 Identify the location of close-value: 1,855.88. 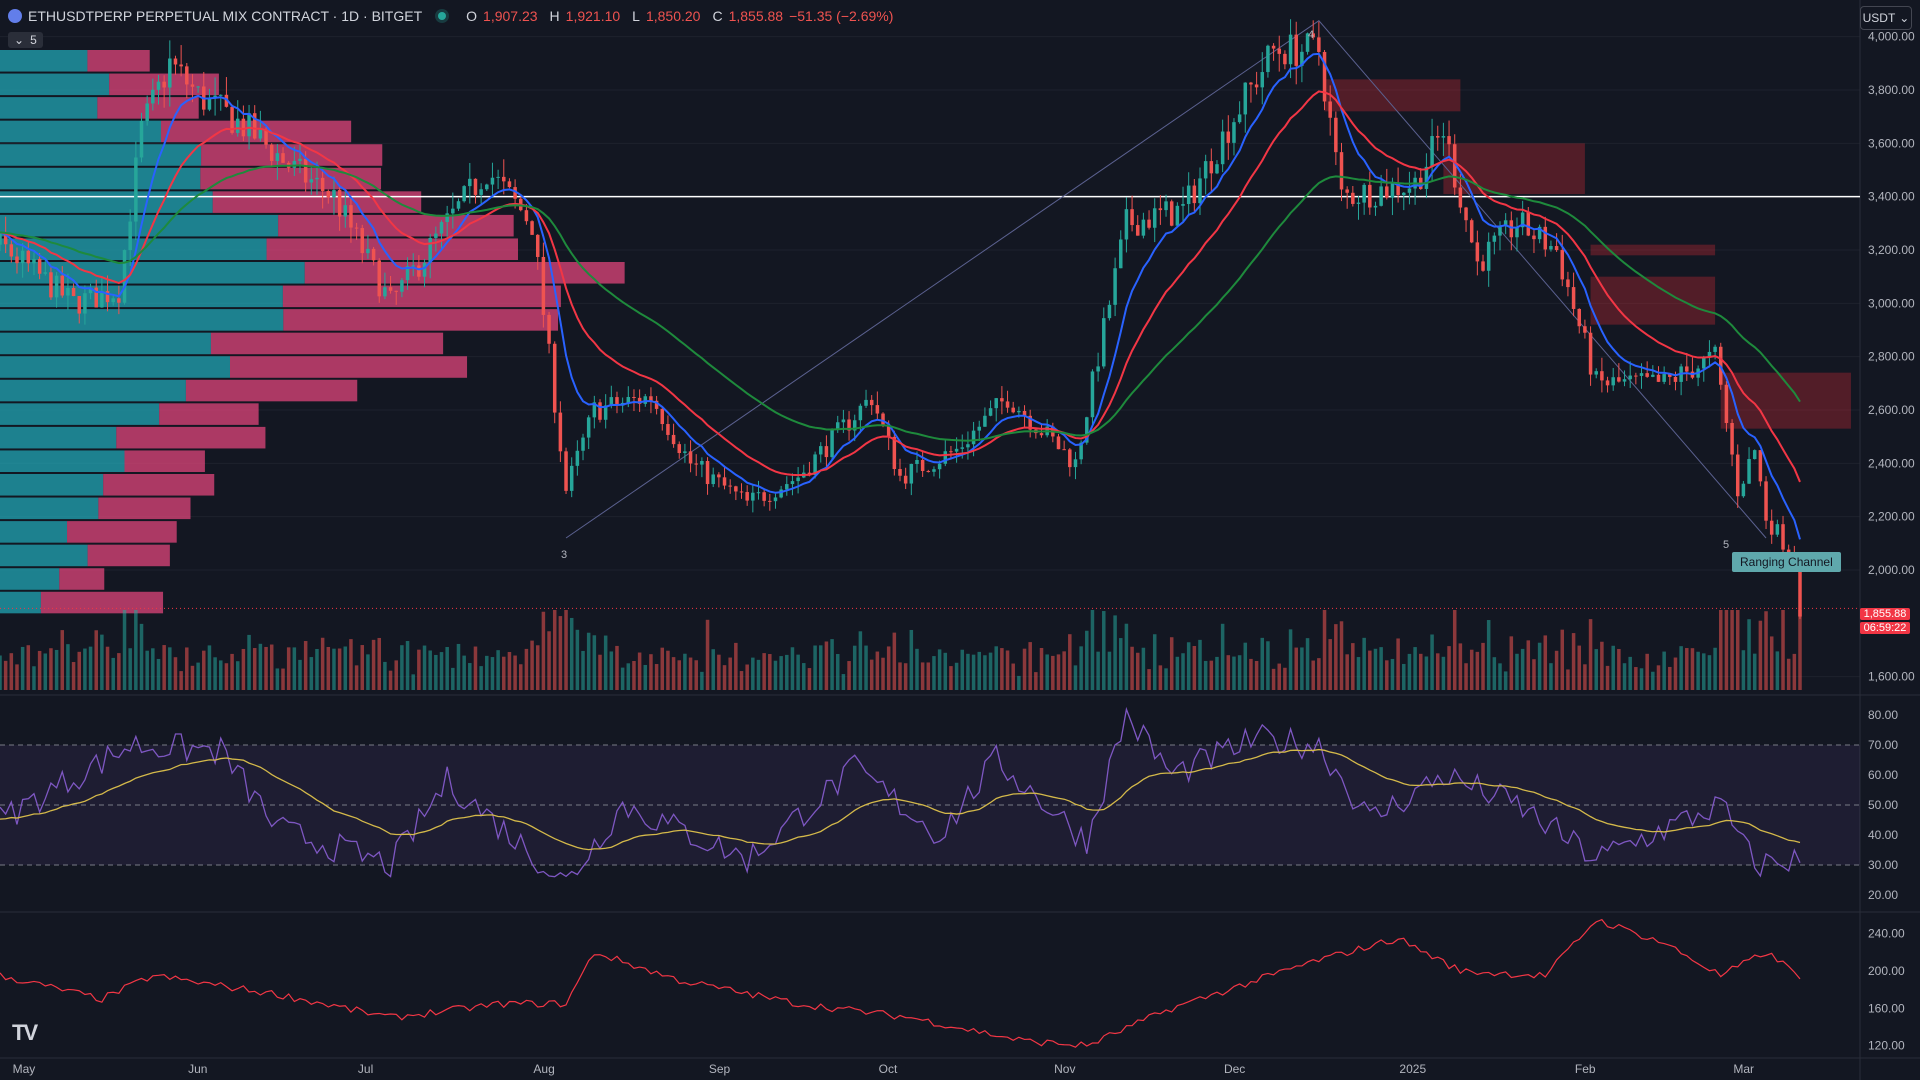
(756, 16).